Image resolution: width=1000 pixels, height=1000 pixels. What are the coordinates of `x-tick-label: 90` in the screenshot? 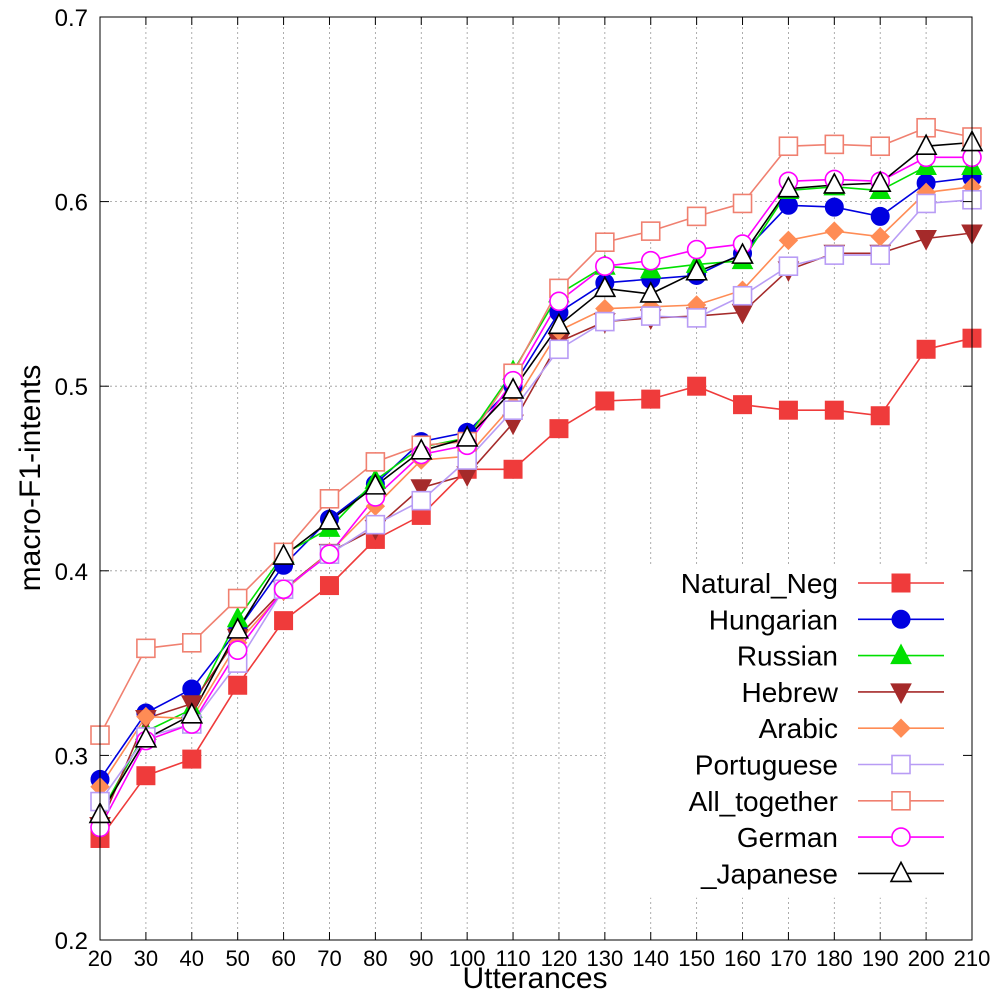 It's located at (421, 958).